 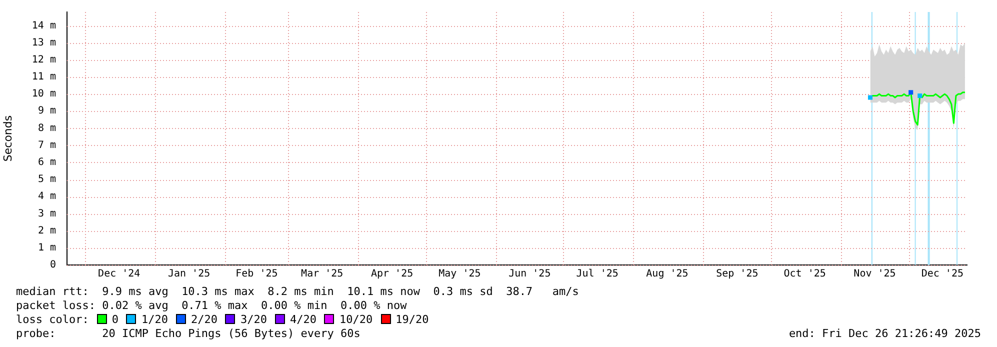 What do you see at coordinates (392, 274) in the screenshot?
I see `x-tick-label: Apr '25` at bounding box center [392, 274].